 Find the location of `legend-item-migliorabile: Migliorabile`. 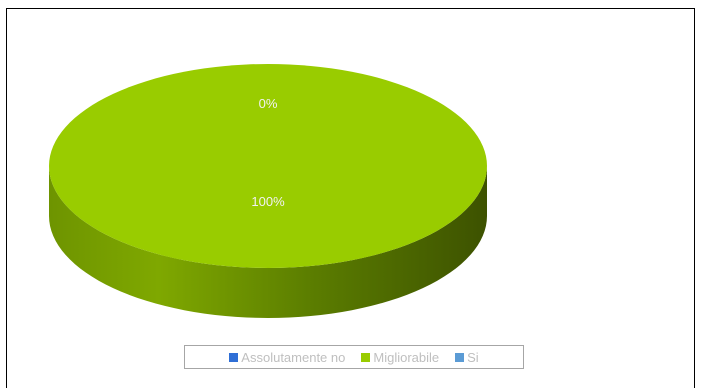

legend-item-migliorabile: Migliorabile is located at coordinates (400, 357).